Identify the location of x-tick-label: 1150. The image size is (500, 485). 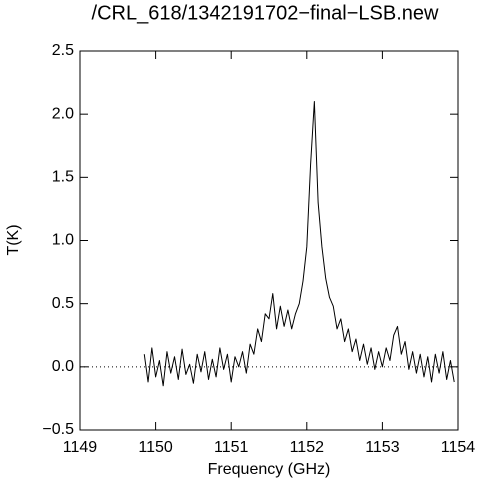
(155, 447).